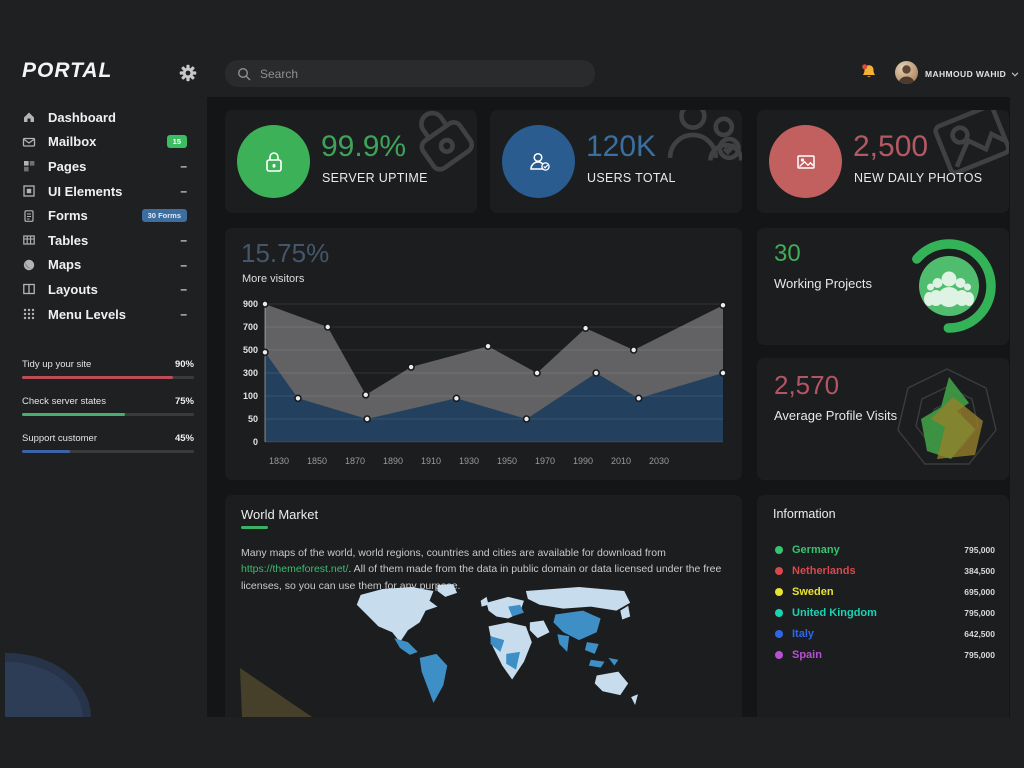 This screenshot has height=768, width=1024. Describe the element at coordinates (545, 461) in the screenshot. I see `svg-text: 1970` at that location.